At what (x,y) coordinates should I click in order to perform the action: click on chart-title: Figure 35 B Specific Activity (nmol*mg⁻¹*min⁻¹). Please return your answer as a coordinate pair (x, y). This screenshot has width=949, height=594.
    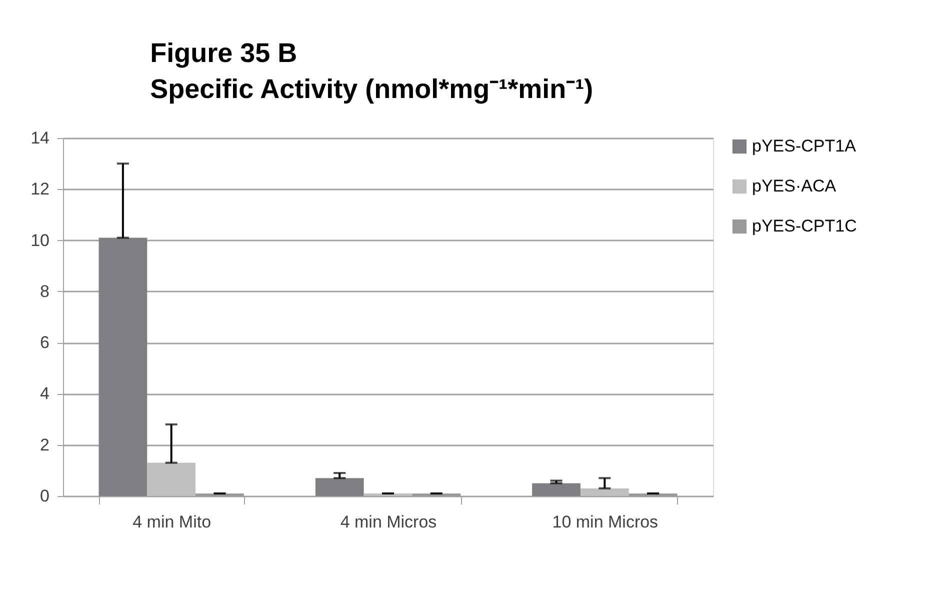
    Looking at the image, I should click on (372, 71).